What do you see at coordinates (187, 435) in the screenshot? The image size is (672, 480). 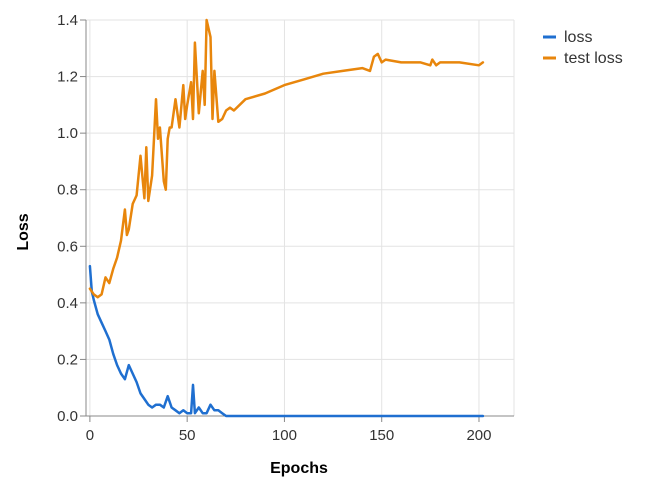 I see `x-tick-label: 50` at bounding box center [187, 435].